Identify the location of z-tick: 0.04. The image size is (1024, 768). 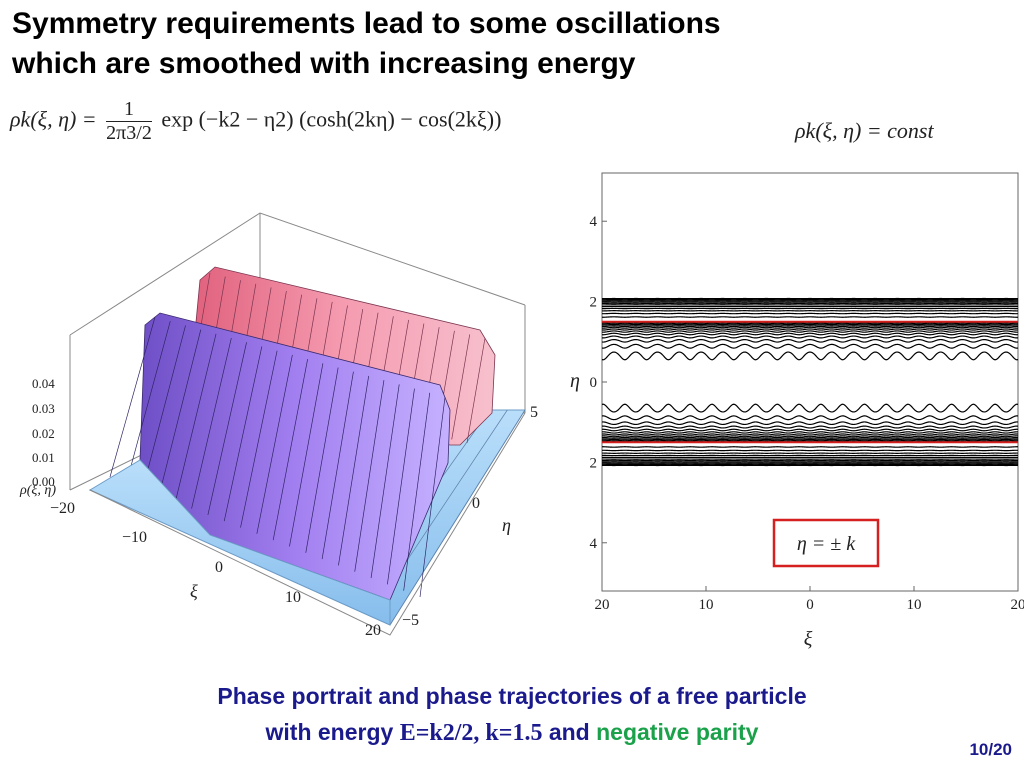
(43, 383).